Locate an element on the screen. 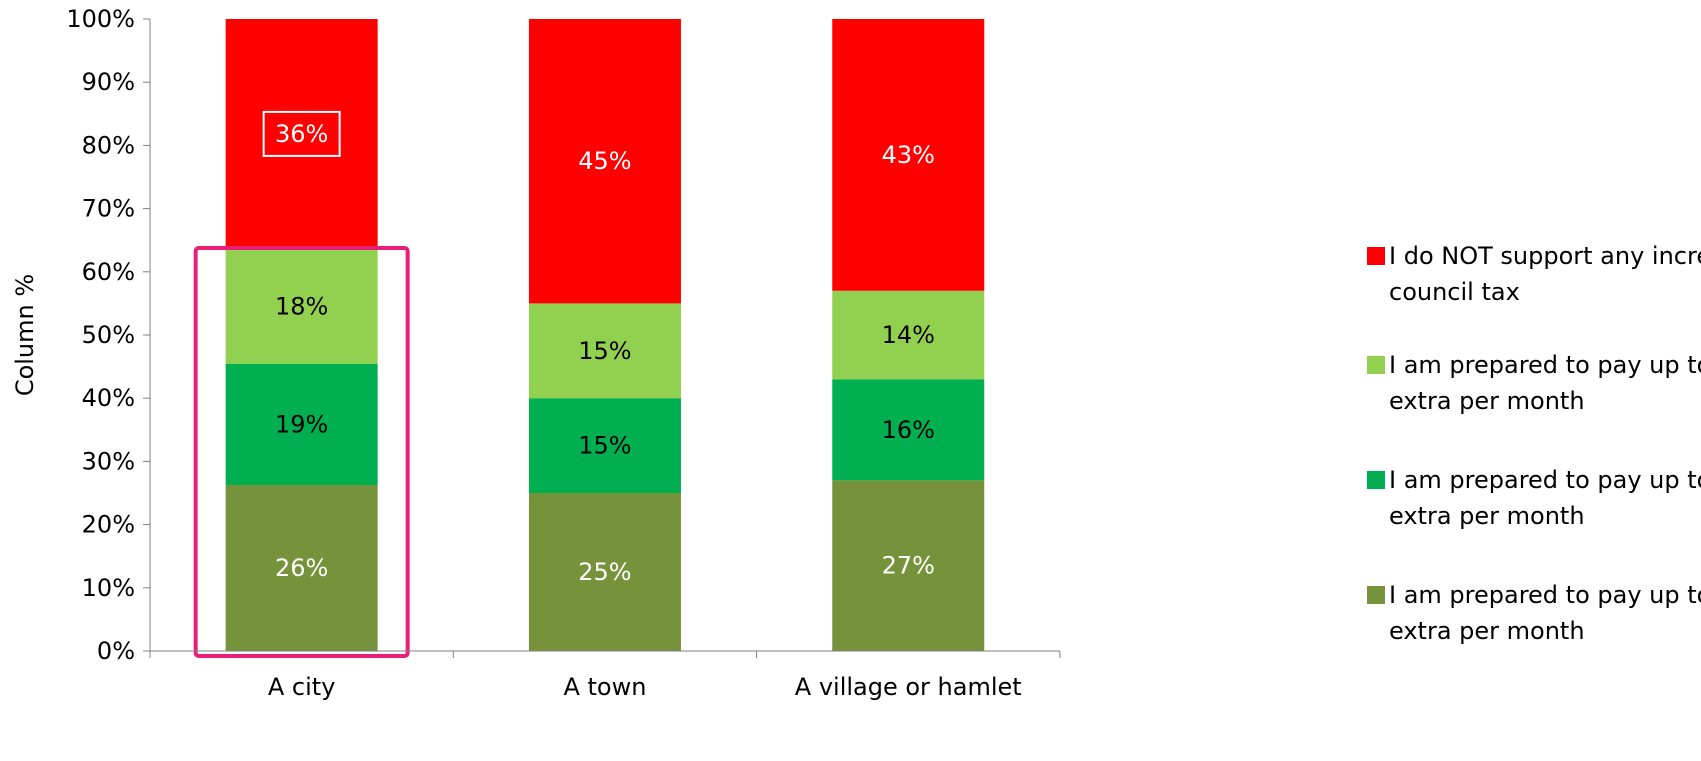 The width and height of the screenshot is (1701, 761). legend-label-1-line-1: extra per month is located at coordinates (1487, 401).